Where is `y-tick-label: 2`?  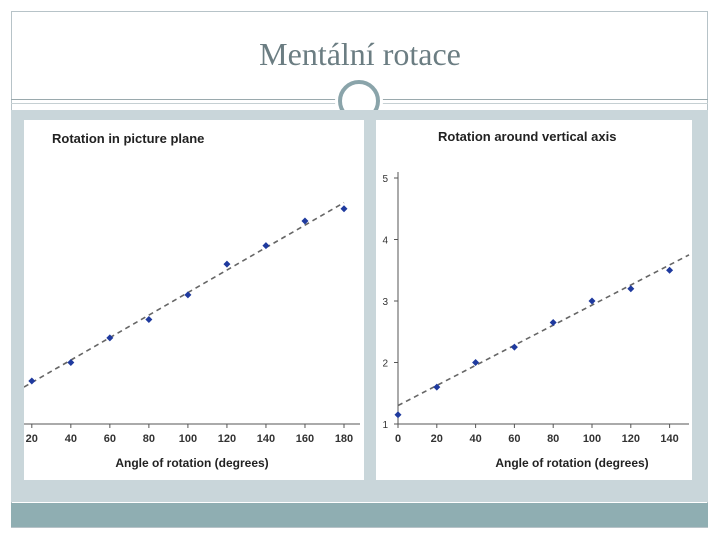 y-tick-label: 2 is located at coordinates (385, 364).